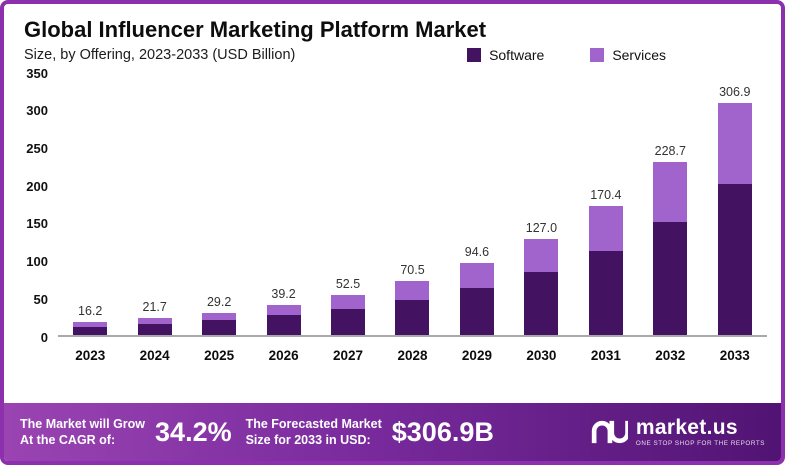 This screenshot has width=785, height=465. What do you see at coordinates (476, 355) in the screenshot?
I see `x-axis-label-2029: 2029` at bounding box center [476, 355].